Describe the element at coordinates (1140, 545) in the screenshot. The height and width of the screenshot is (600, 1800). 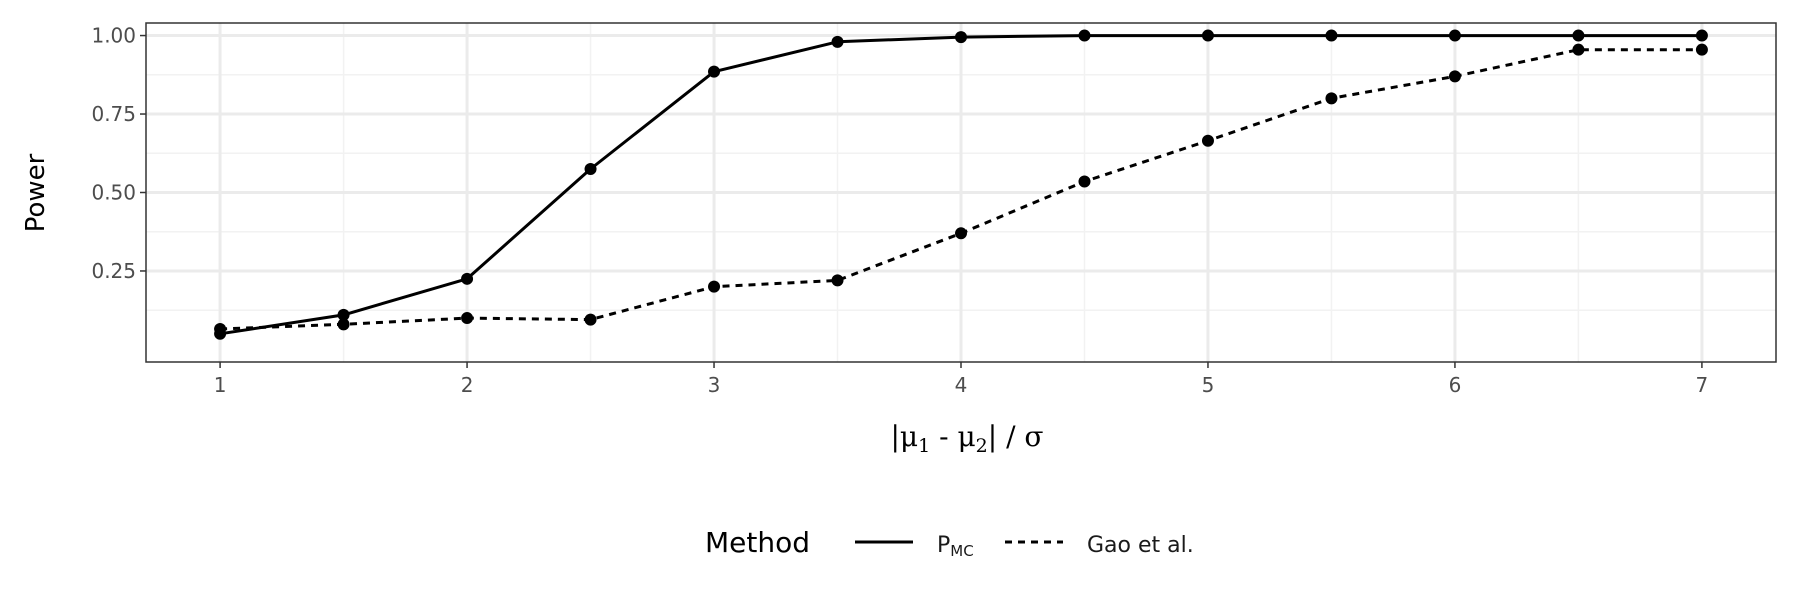
I see `legend-label-gao: Gao et al.` at that location.